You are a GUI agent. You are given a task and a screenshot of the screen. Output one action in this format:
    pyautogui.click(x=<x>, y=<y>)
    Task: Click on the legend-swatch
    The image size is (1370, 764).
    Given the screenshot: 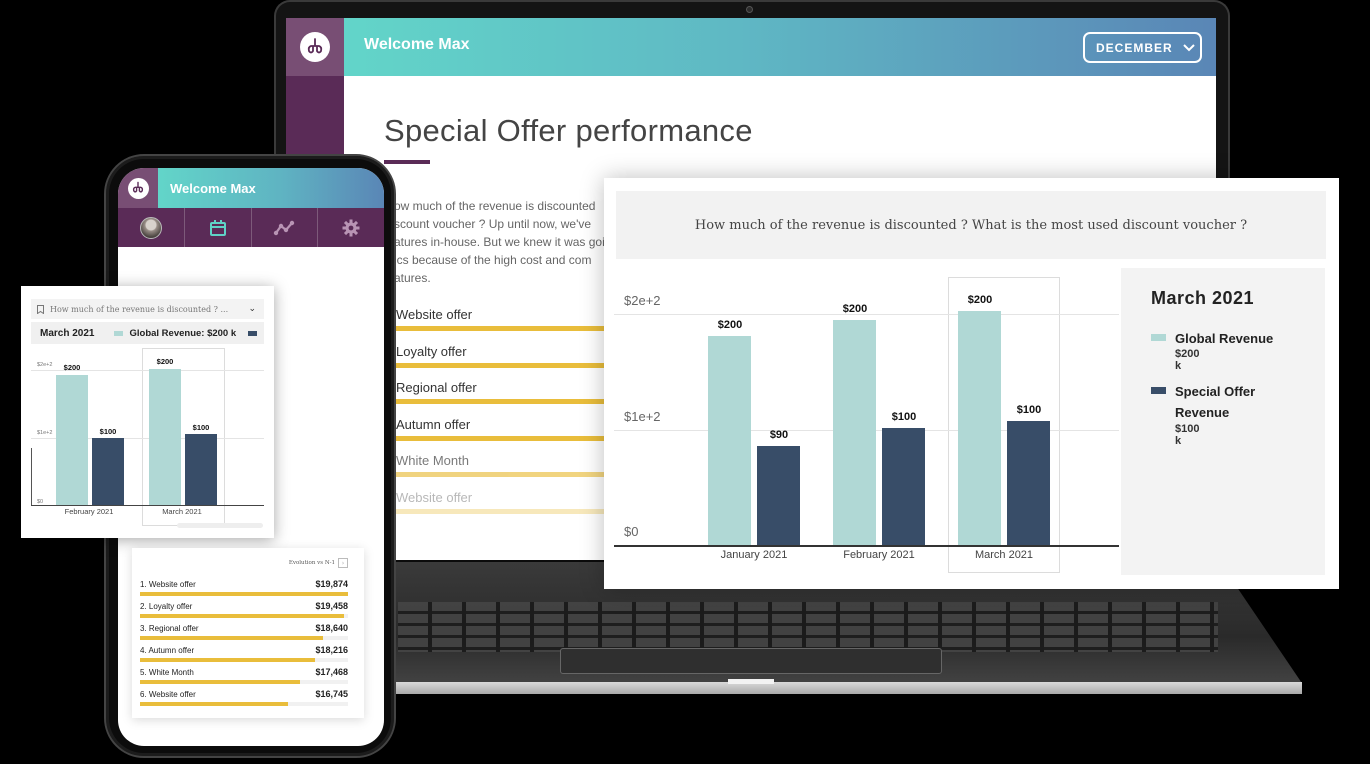 What is the action you would take?
    pyautogui.click(x=1158, y=390)
    